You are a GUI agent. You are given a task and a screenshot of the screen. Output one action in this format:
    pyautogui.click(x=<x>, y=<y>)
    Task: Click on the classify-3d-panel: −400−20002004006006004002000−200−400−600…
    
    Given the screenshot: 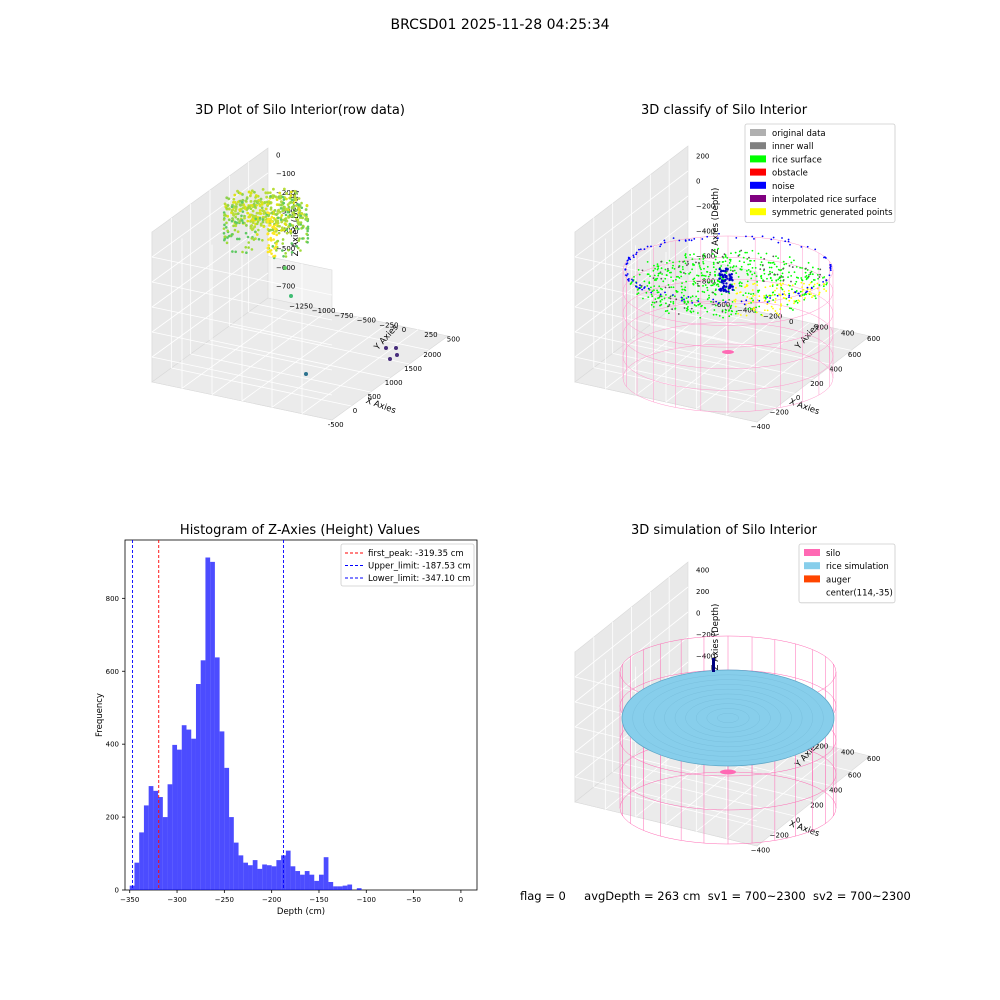 What is the action you would take?
    pyautogui.click(x=735, y=277)
    